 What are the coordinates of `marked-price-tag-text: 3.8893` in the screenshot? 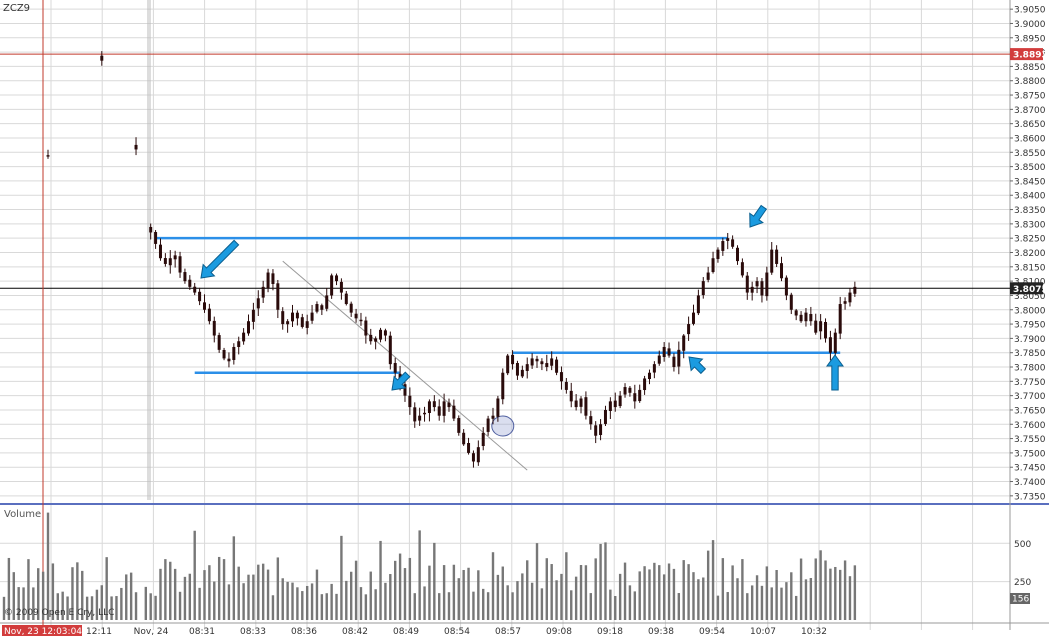 It's located at (1030, 56).